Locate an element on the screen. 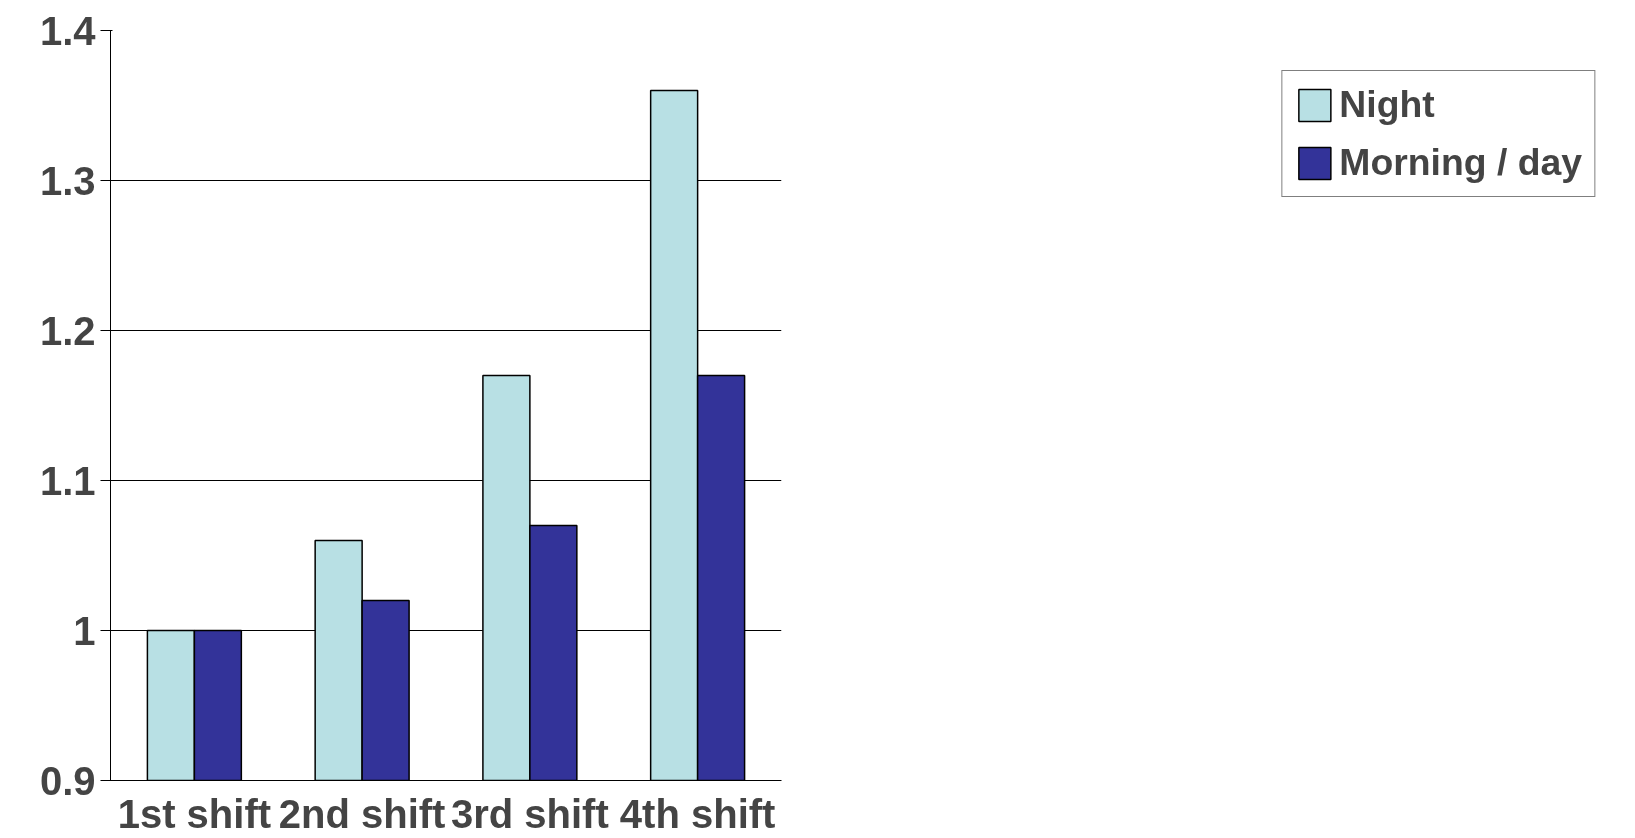 This screenshot has height=838, width=1635. legend-label: Night is located at coordinates (1387, 104).